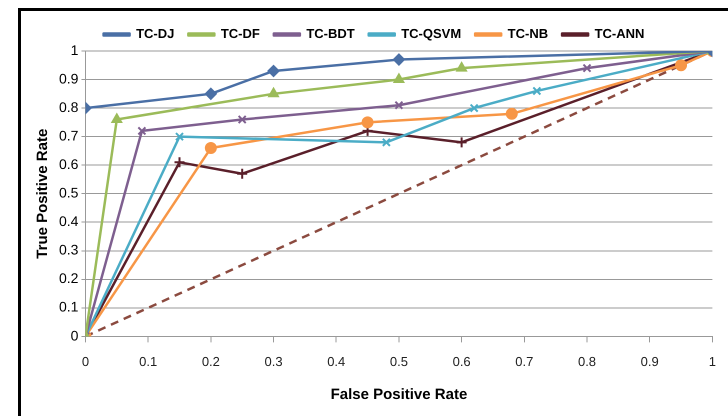 The height and width of the screenshot is (416, 728). Describe the element at coordinates (399, 395) in the screenshot. I see `x-axis-title: False Positive Rate` at that location.